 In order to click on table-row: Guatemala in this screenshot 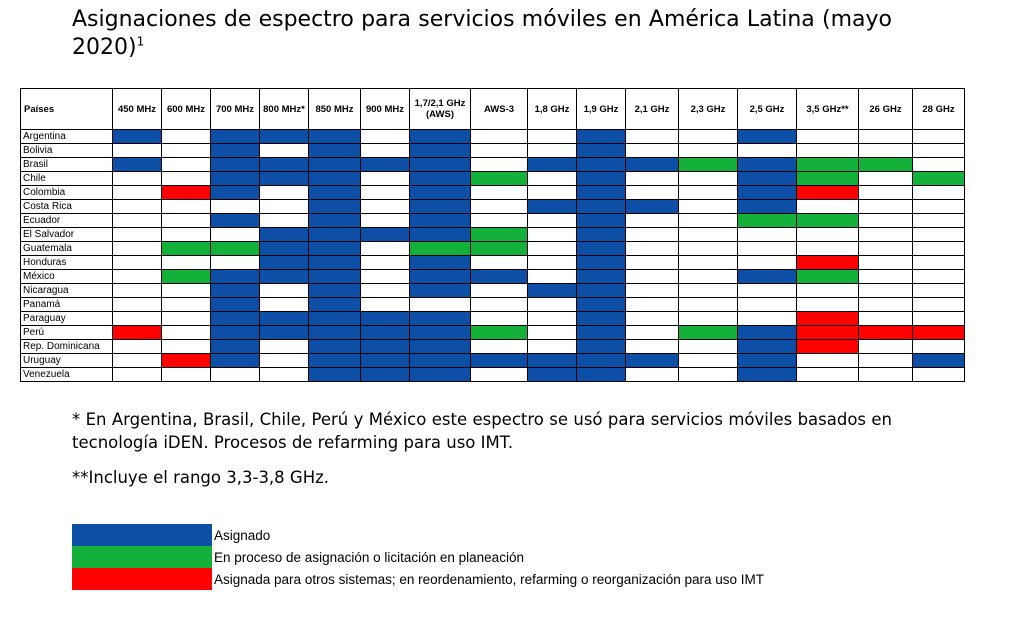, I will do `click(492, 248)`.